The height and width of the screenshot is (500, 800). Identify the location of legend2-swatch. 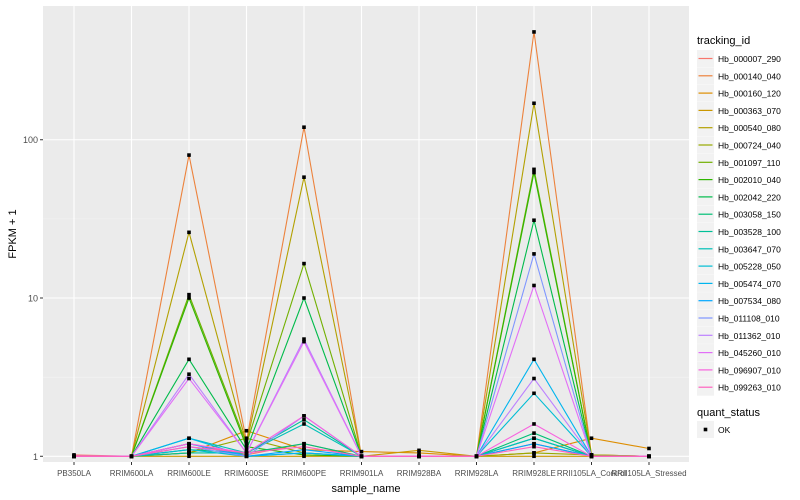
(705, 429).